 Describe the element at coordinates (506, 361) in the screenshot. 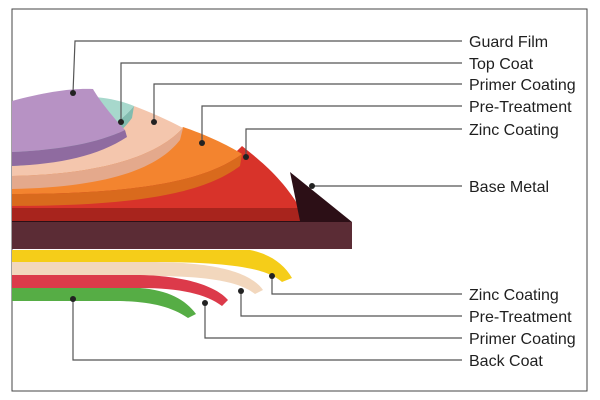

I see `label-back-coat: Back Coat` at that location.